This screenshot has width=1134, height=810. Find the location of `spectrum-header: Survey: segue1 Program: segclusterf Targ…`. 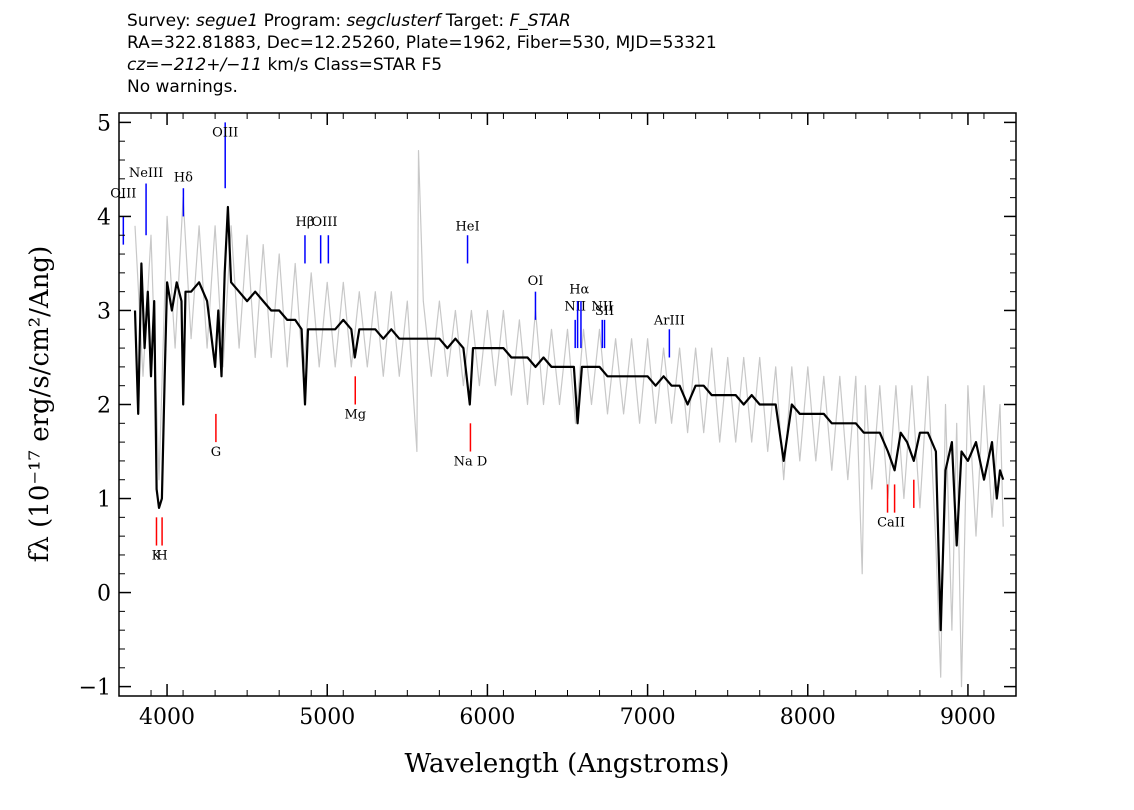

spectrum-header: Survey: segue1 Program: segclusterf Targ… is located at coordinates (422, 54).